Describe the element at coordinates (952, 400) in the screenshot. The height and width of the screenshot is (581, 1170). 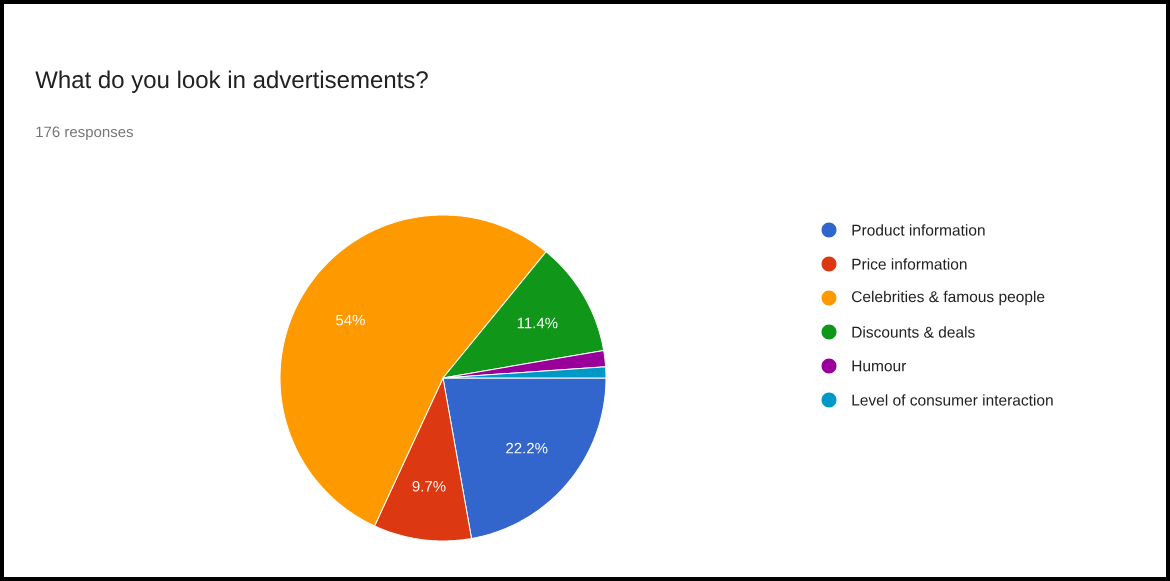
I see `legend-label: Level of consumer interaction` at that location.